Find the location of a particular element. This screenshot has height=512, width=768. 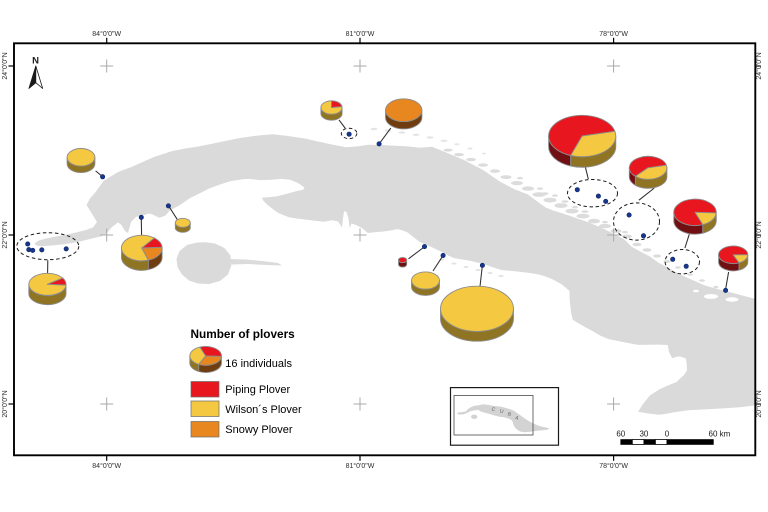

svg-text: 60 is located at coordinates (620, 434).